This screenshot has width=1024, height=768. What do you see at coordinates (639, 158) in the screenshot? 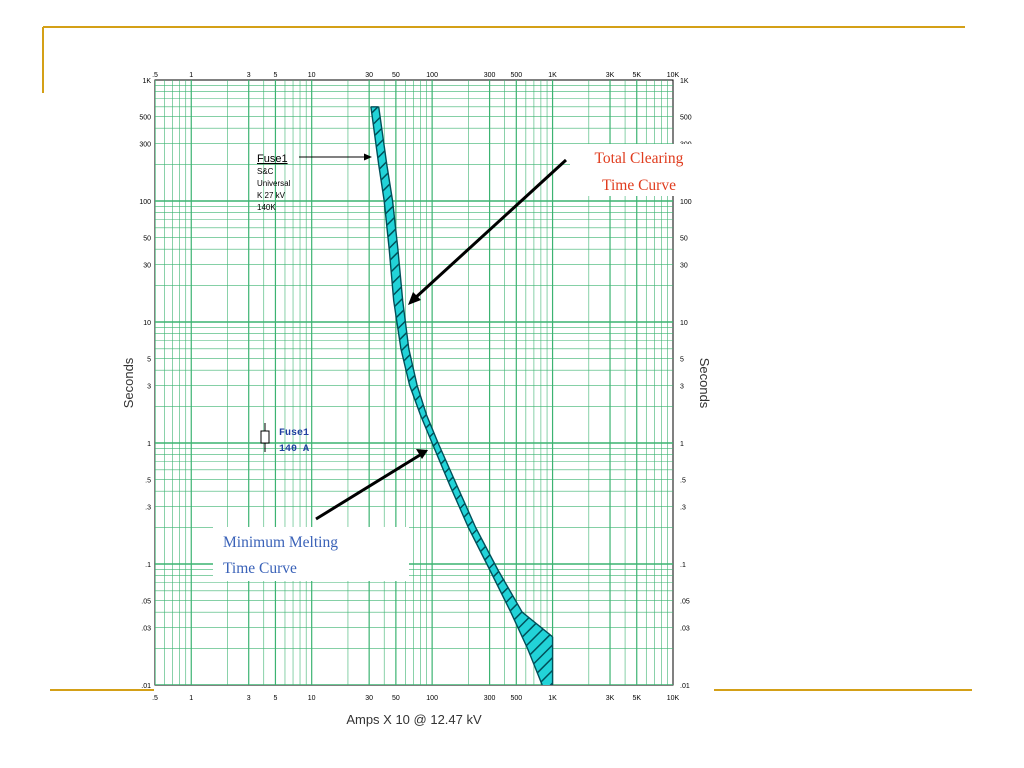
I see `callout-total-line1: Total Clearing` at bounding box center [639, 158].